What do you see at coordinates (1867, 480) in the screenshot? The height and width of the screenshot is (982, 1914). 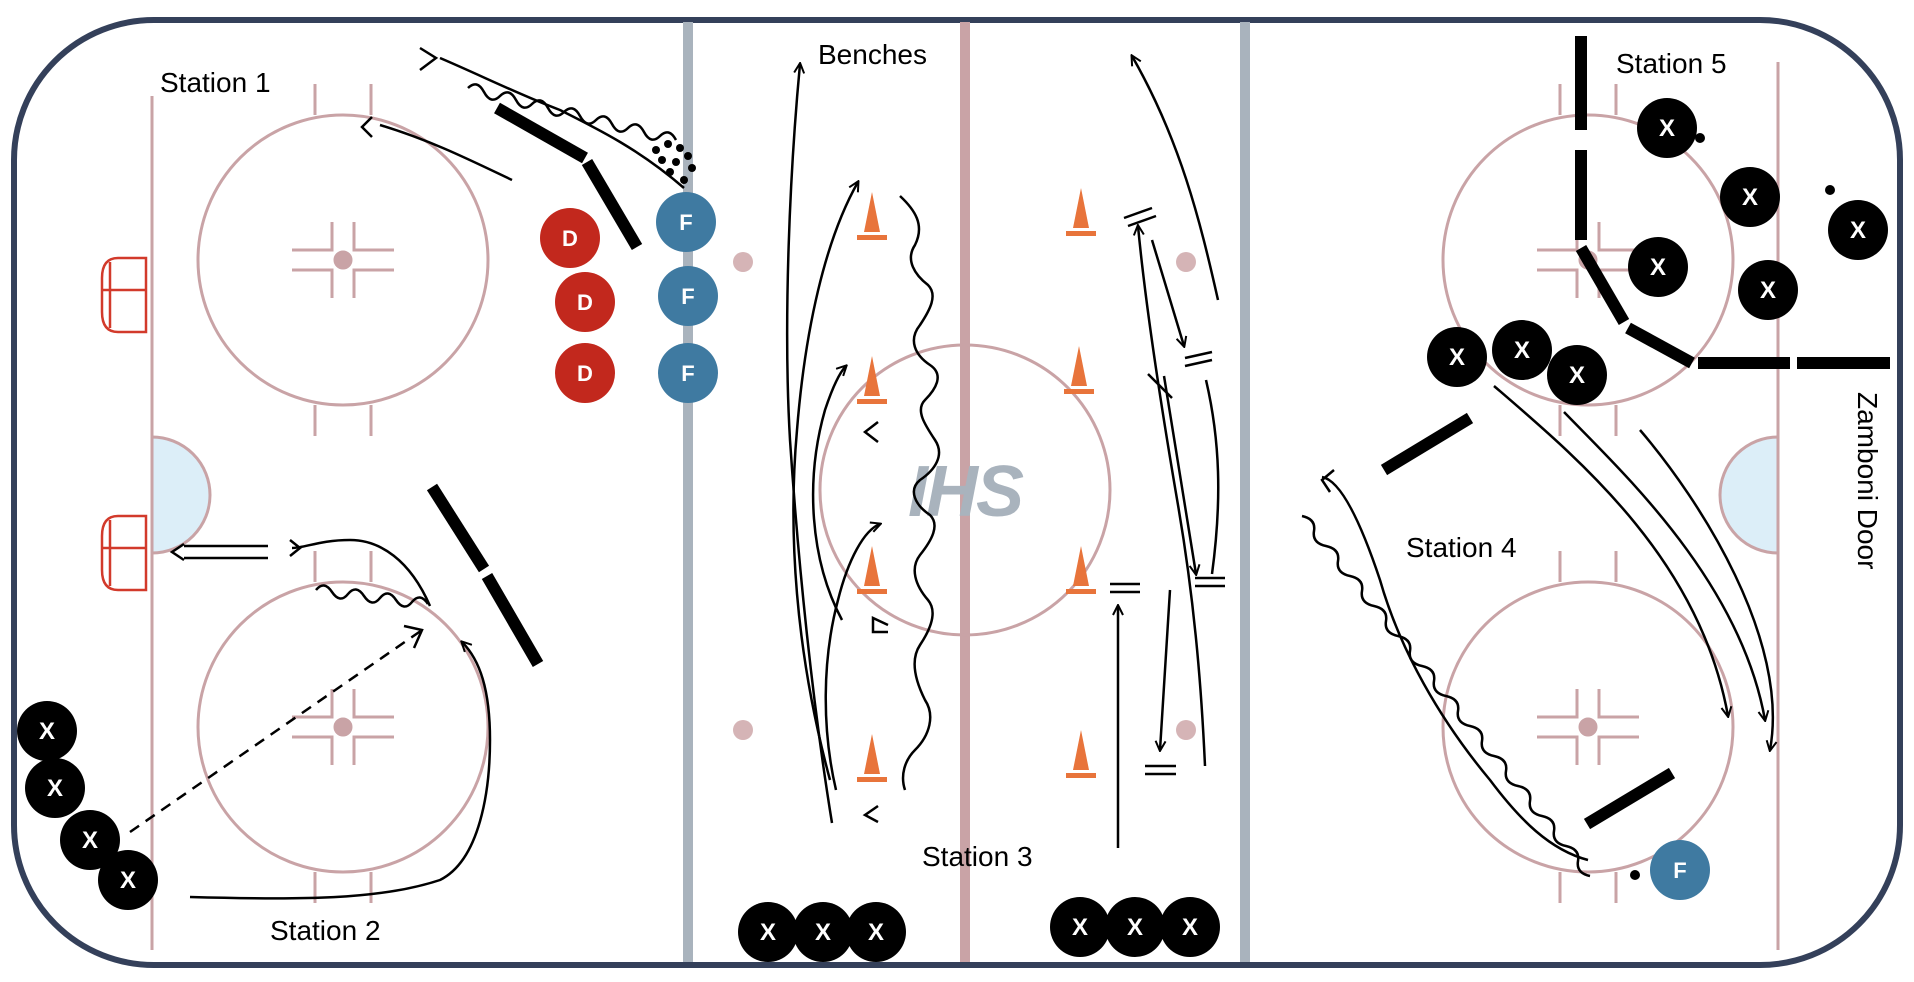 I see `zamboni-door-label: Zamboni Door` at bounding box center [1867, 480].